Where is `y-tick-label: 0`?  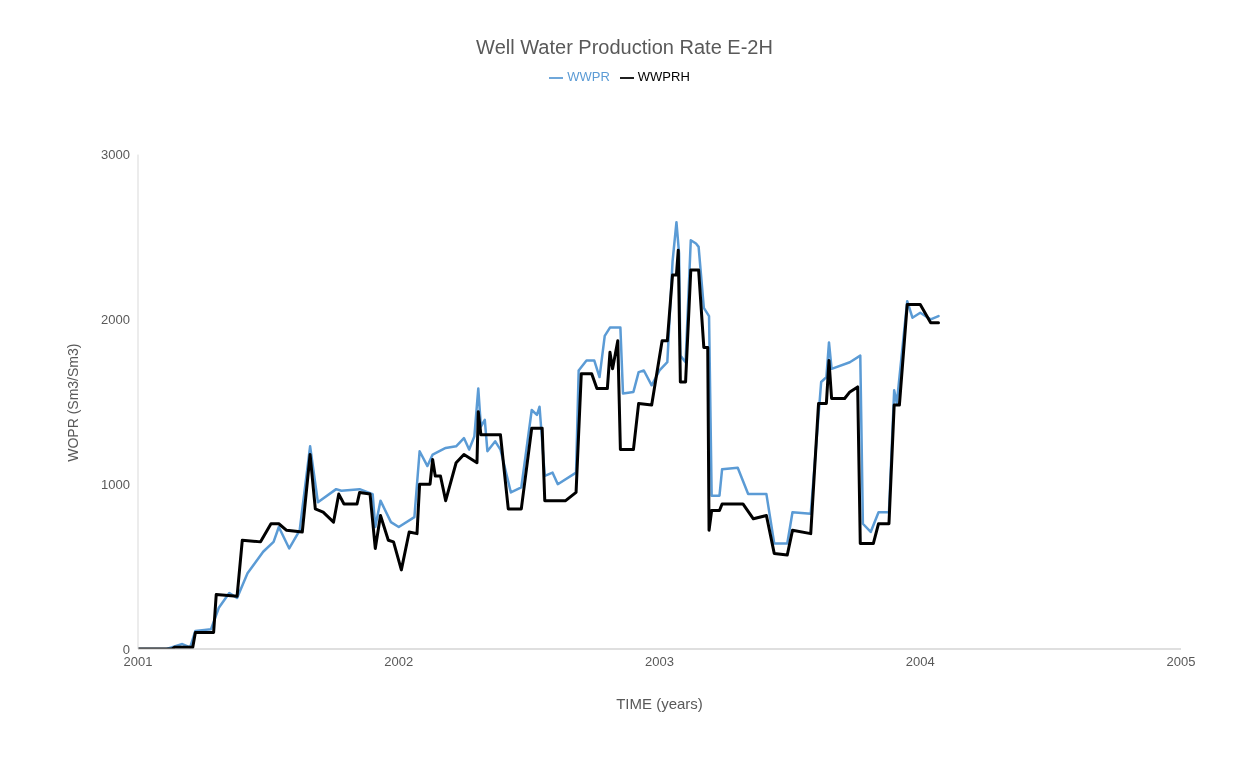
y-tick-label: 0 is located at coordinates (126, 649).